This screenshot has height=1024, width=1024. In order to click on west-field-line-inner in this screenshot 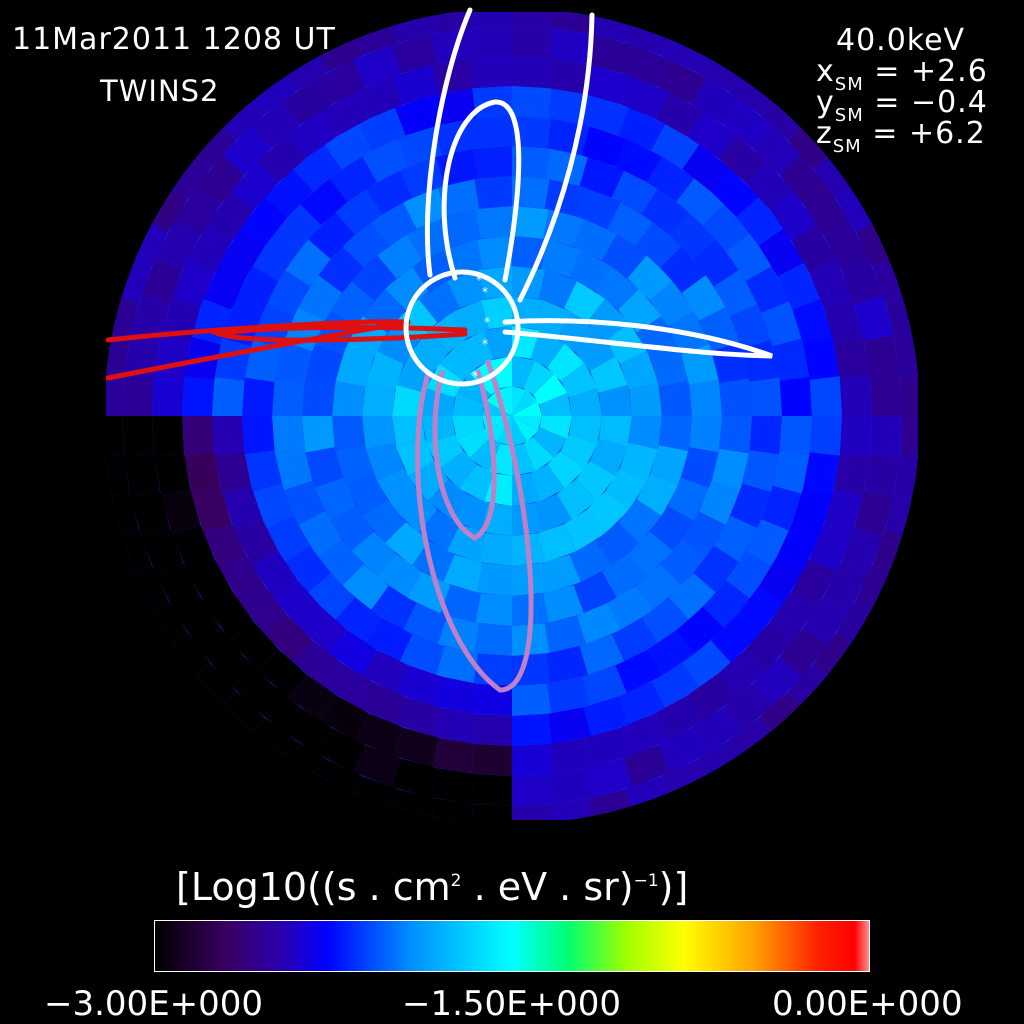, I will do `click(339, 333)`.